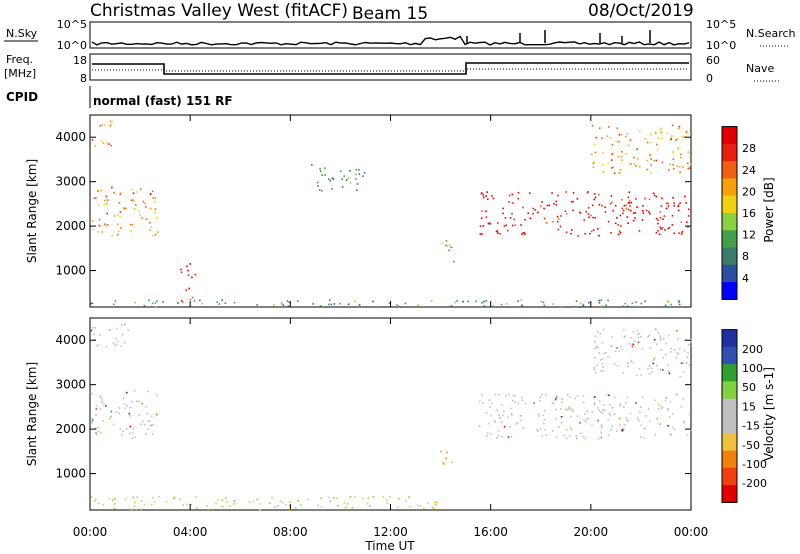 The height and width of the screenshot is (554, 800). Describe the element at coordinates (749, 213) in the screenshot. I see `colorbar-tick-label: 16` at that location.